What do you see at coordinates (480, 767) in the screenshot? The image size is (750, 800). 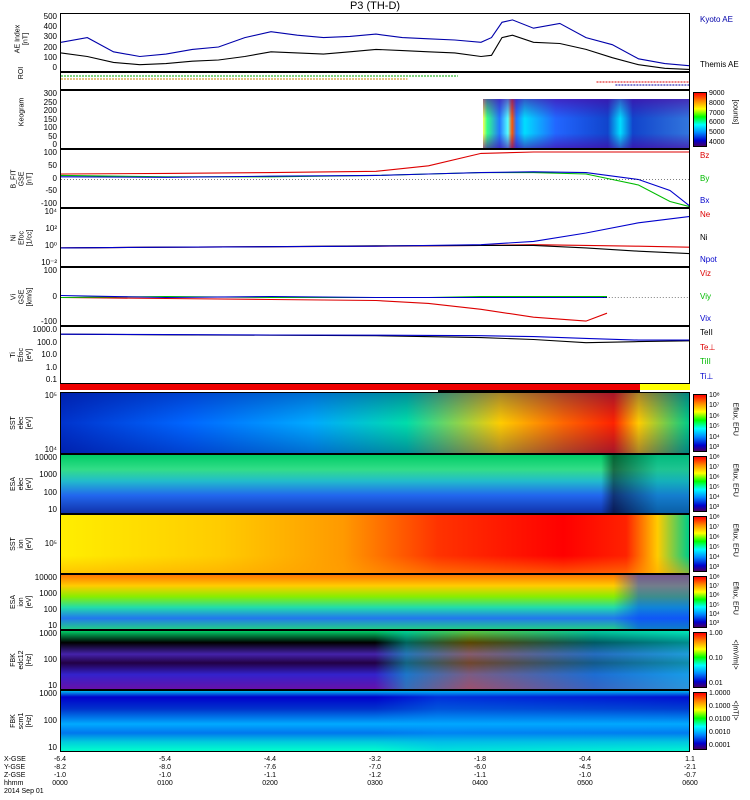 I see `x-axis-value: -6.0` at bounding box center [480, 767].